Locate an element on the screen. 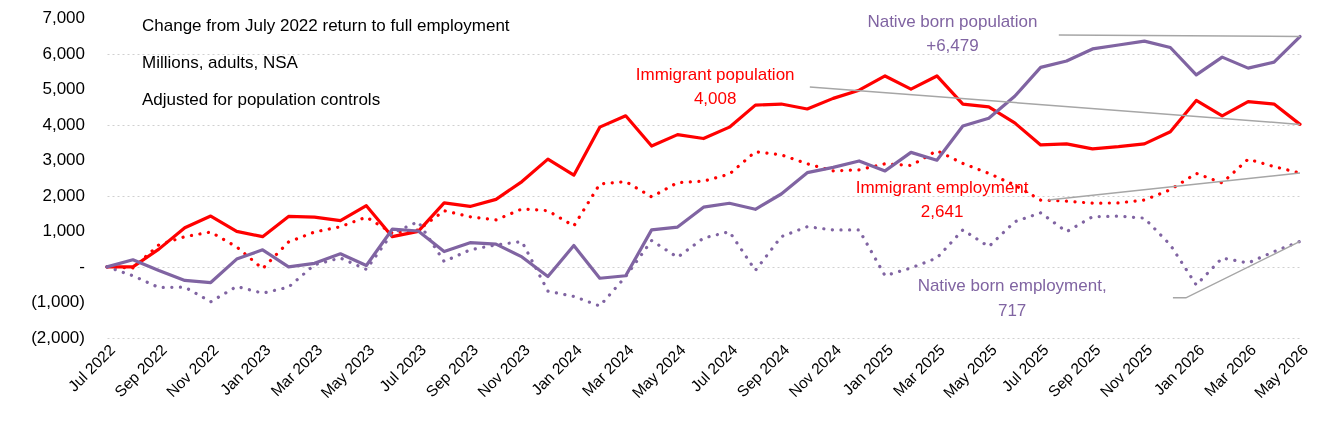 This screenshot has width=1318, height=424. y-tick-label: 4,000 is located at coordinates (63, 124).